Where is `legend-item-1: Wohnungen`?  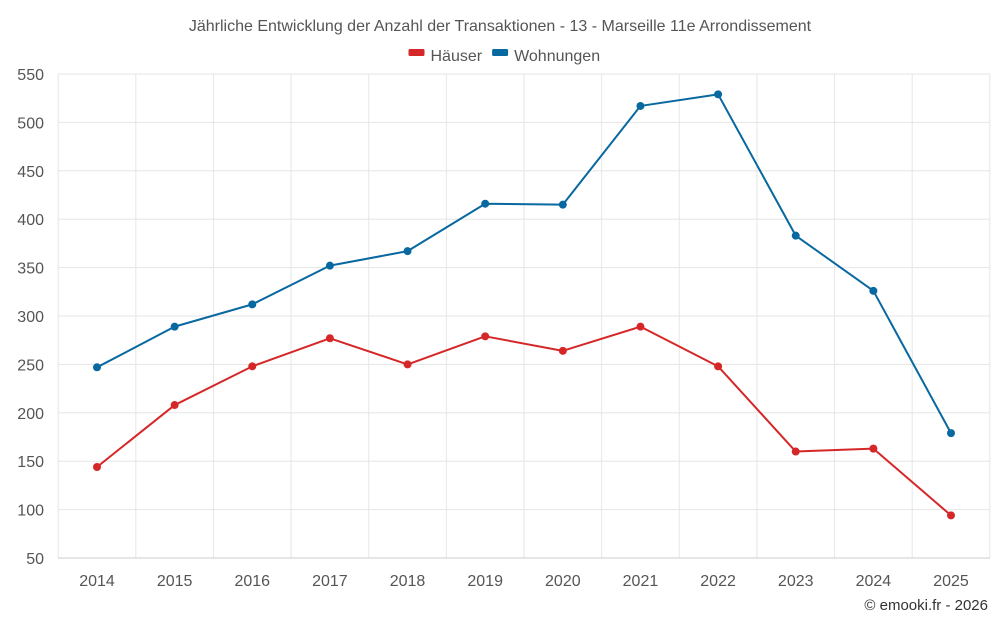
legend-item-1: Wohnungen is located at coordinates (546, 56).